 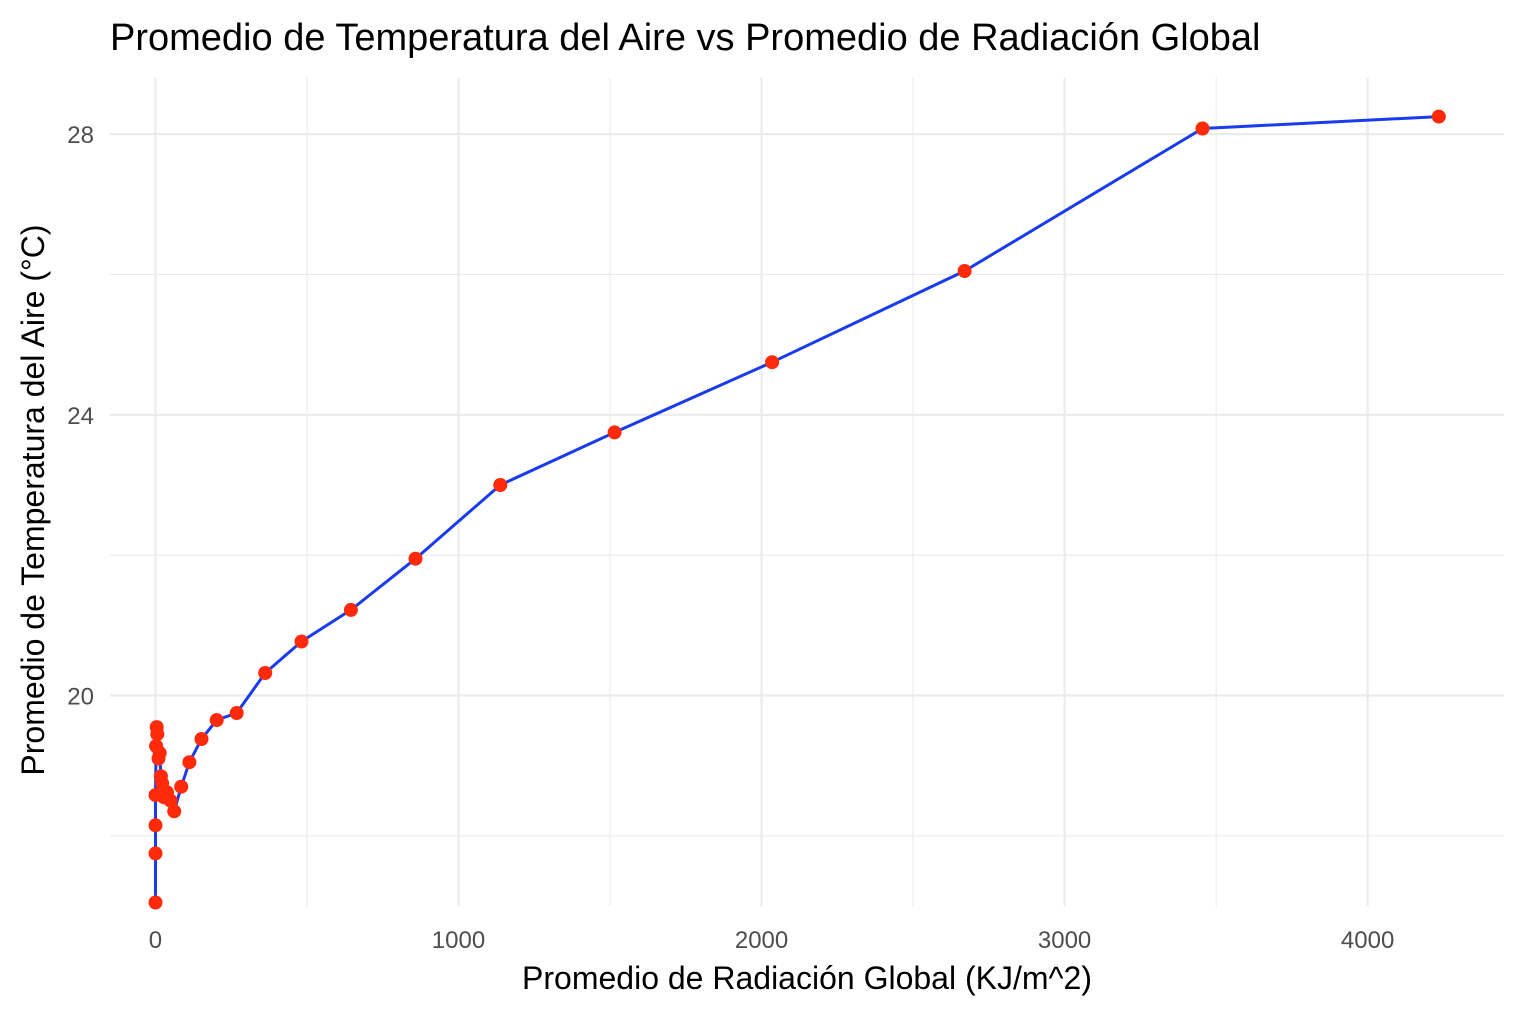 What do you see at coordinates (761, 940) in the screenshot?
I see `x-tick-label-2: 2000` at bounding box center [761, 940].